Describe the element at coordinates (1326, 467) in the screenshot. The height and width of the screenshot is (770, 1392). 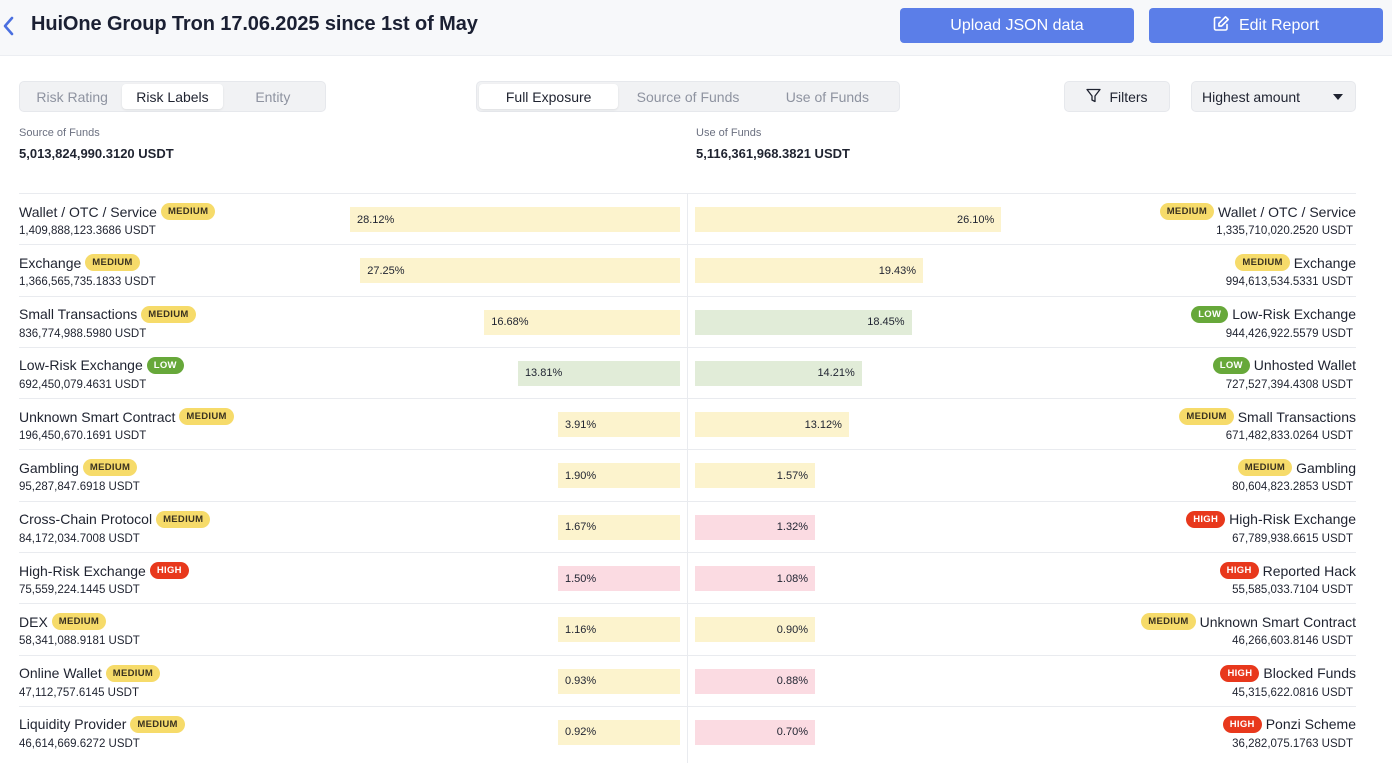
I see `use-label-name: Gambling` at that location.